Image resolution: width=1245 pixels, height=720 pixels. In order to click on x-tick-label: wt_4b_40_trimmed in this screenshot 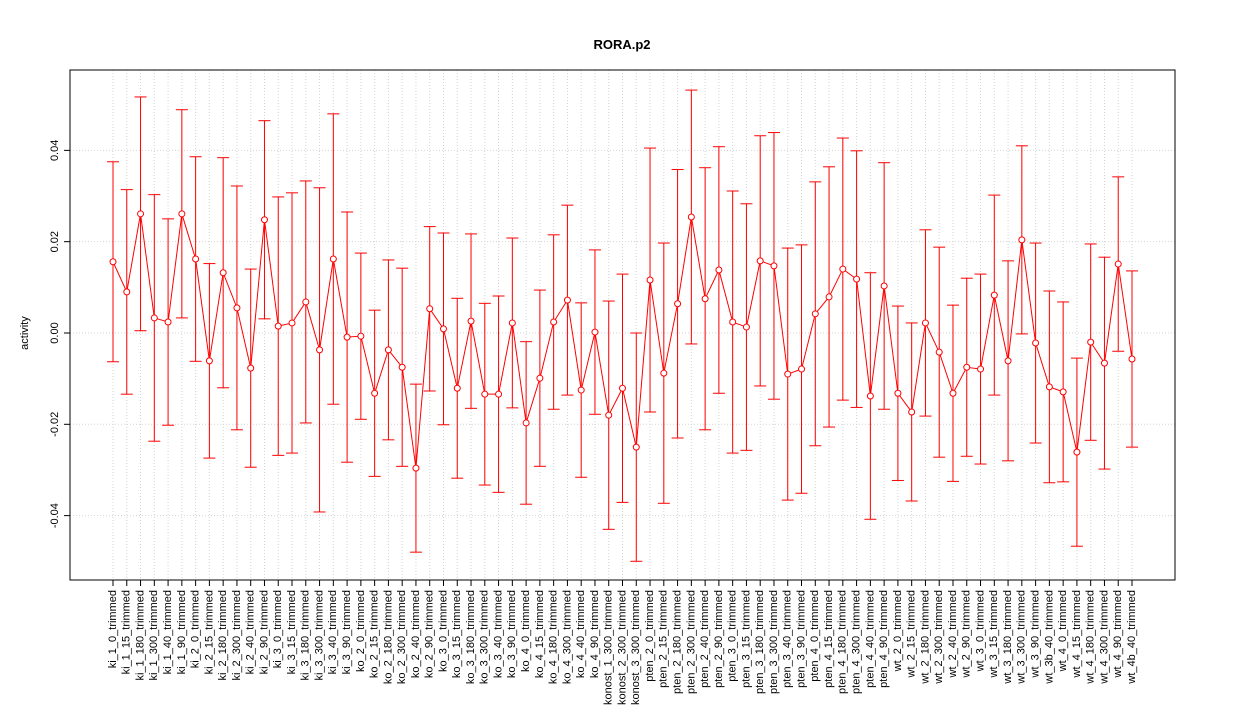, I will do `click(1132, 637)`.